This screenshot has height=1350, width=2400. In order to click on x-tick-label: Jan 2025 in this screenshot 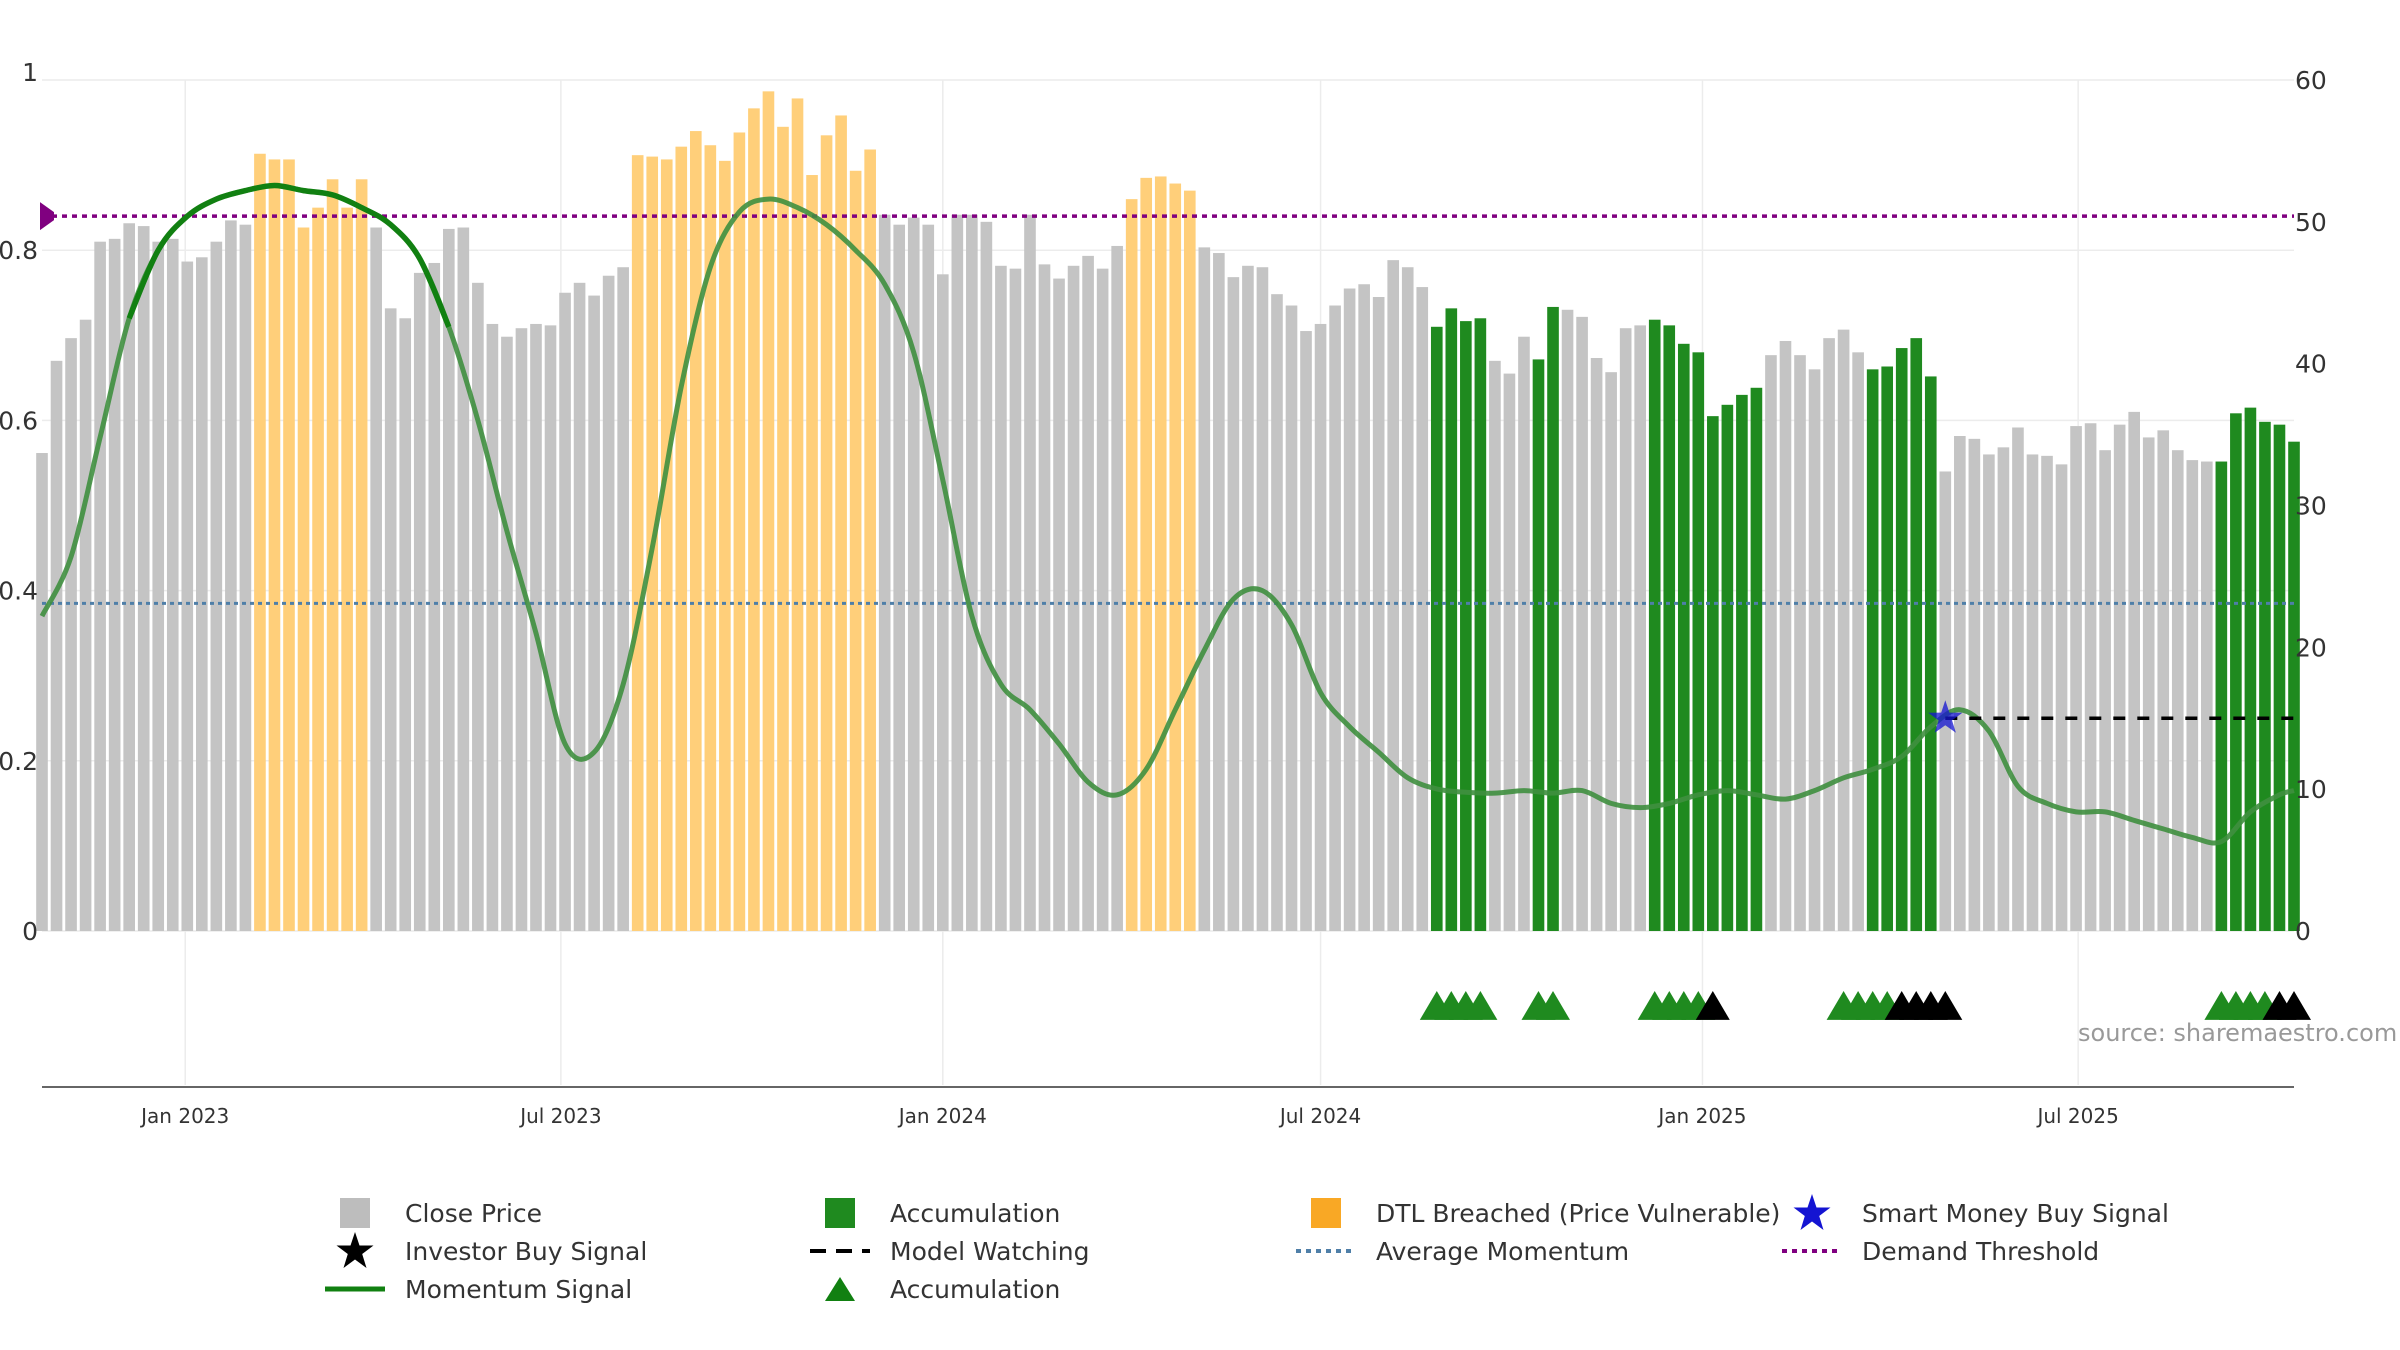, I will do `click(1701, 1116)`.